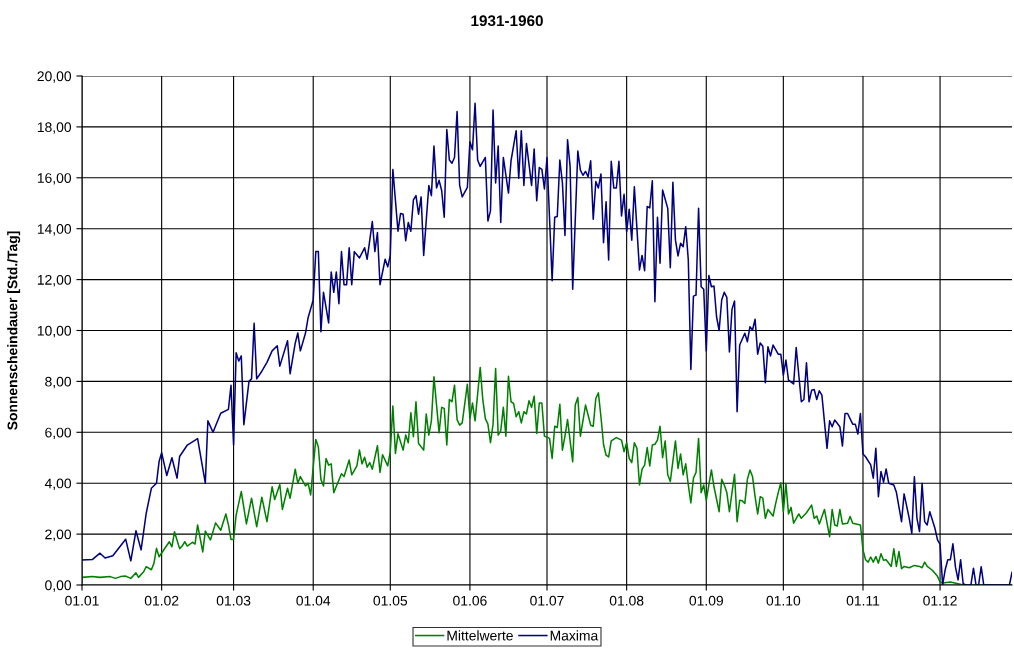 This screenshot has width=1014, height=653. I want to click on x-tick-label: 01.06, so click(470, 600).